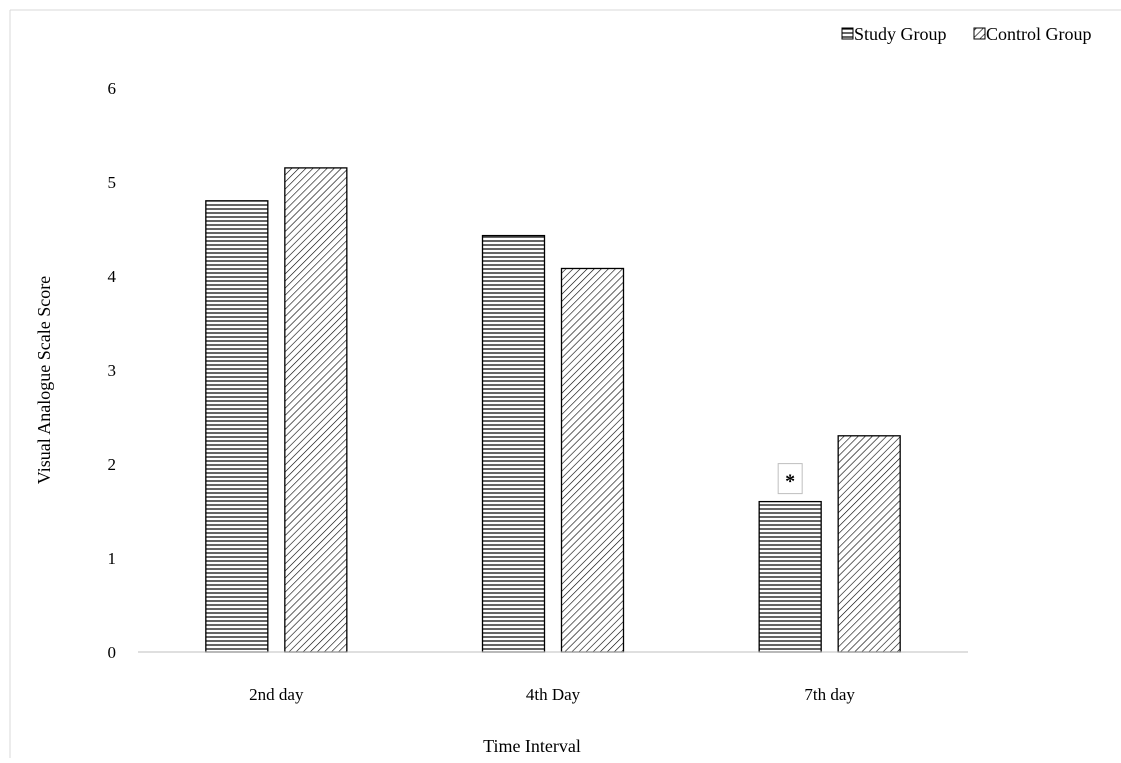 The height and width of the screenshot is (763, 1121). I want to click on x-tick-label: 4th Day, so click(553, 694).